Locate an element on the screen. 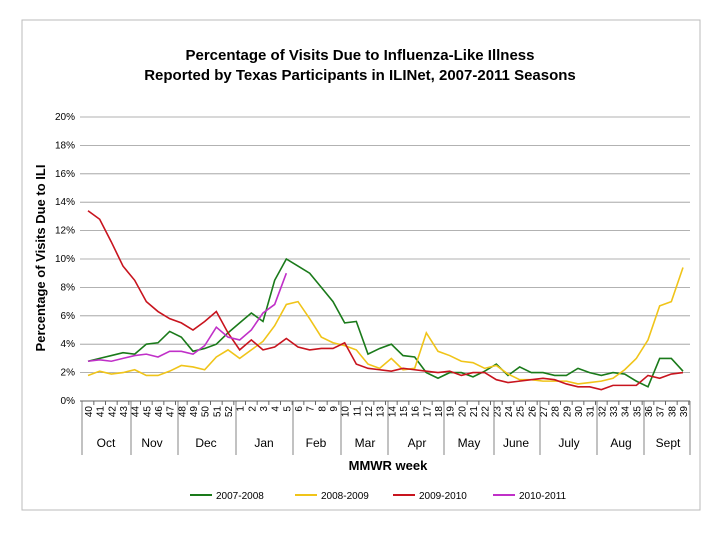  y-tick-label: 16% is located at coordinates (65, 174).